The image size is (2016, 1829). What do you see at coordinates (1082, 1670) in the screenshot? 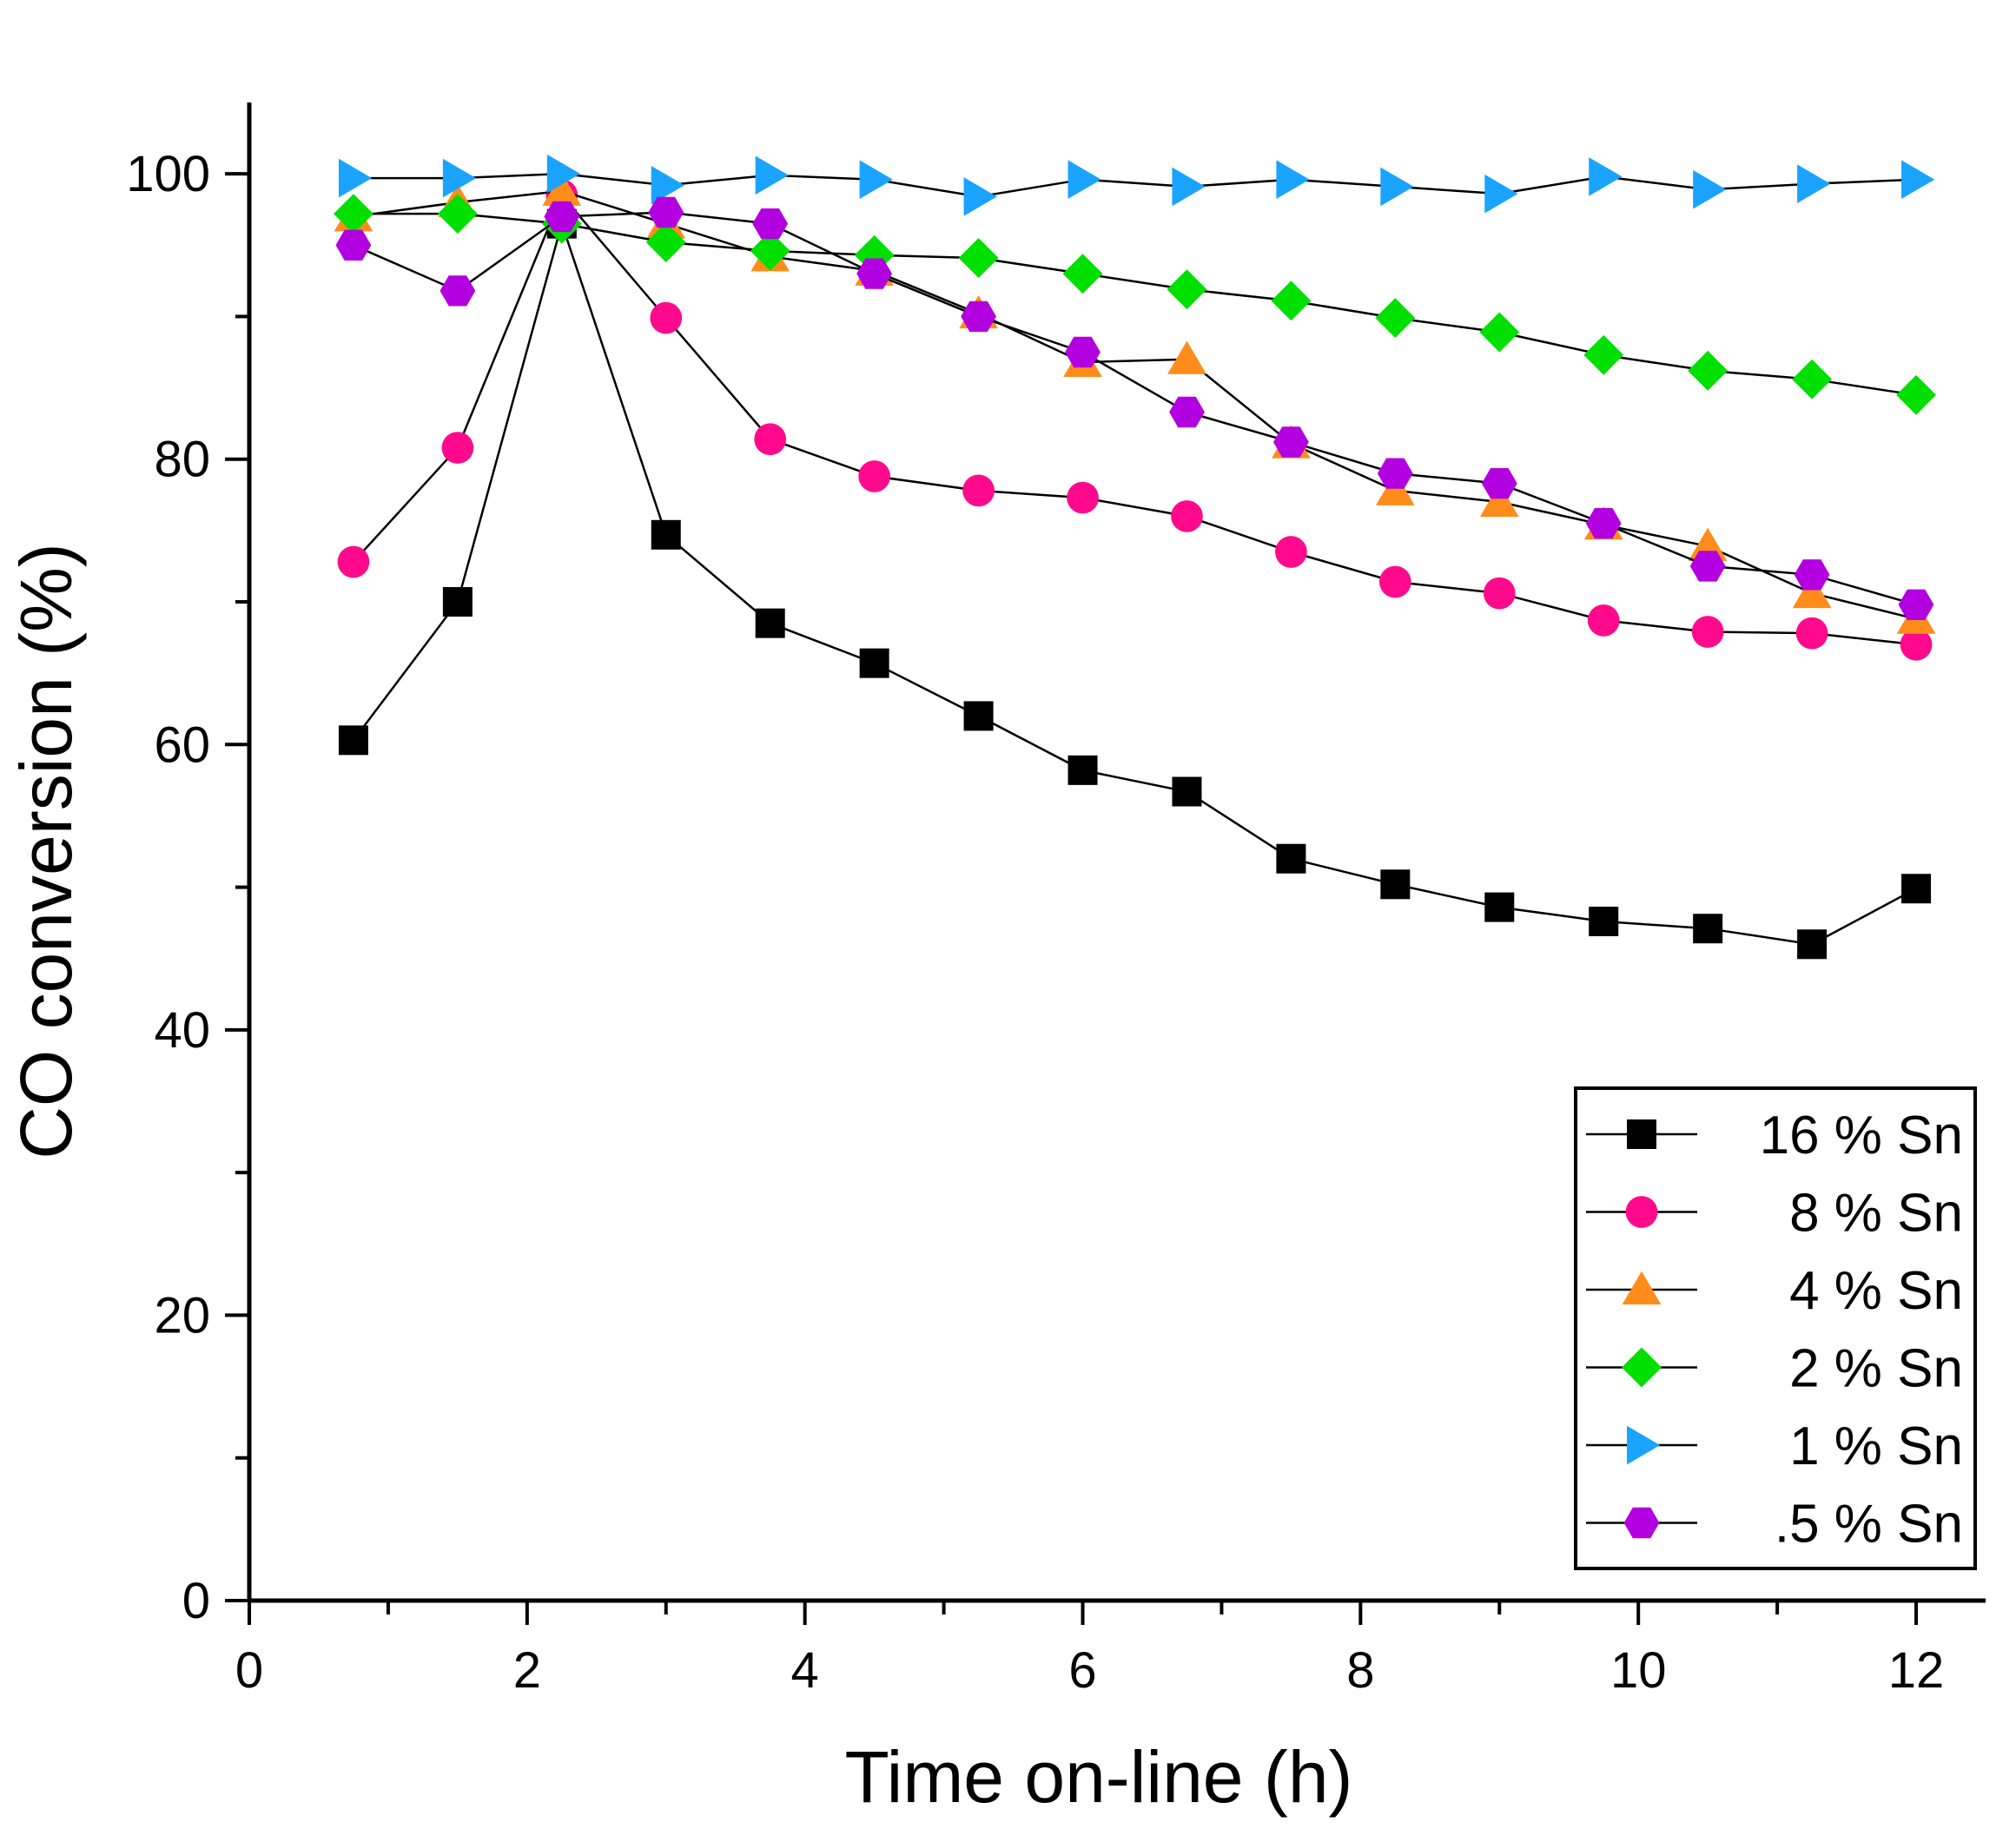
I see `x-tick-label: 6` at bounding box center [1082, 1670].